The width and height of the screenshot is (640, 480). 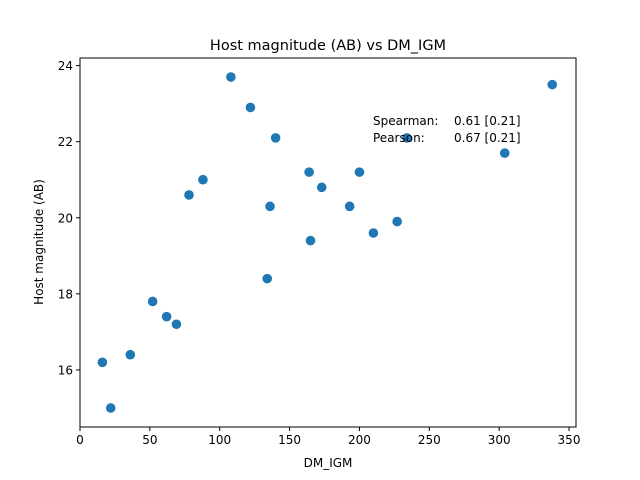 I want to click on x-tick-label: 100, so click(x=219, y=440).